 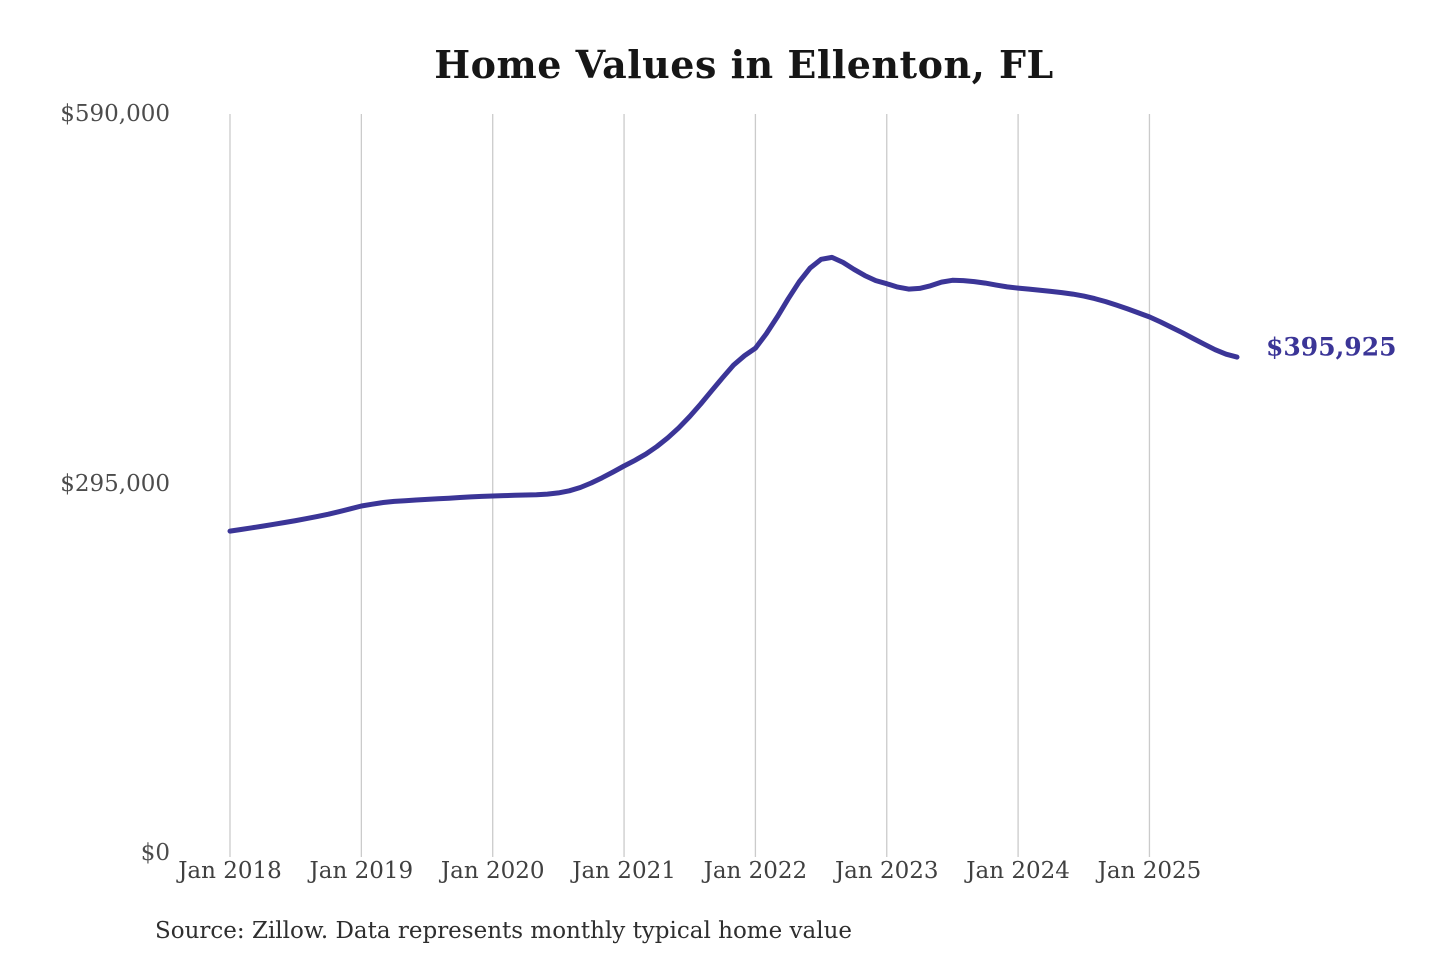 What do you see at coordinates (624, 871) in the screenshot?
I see `x-tick-label: Jan 2021` at bounding box center [624, 871].